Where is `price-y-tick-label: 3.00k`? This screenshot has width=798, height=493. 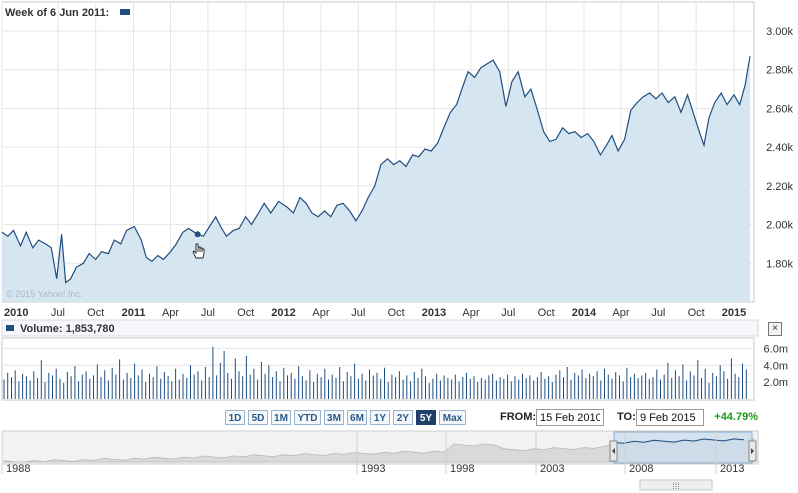
price-y-tick-label: 3.00k is located at coordinates (779, 32).